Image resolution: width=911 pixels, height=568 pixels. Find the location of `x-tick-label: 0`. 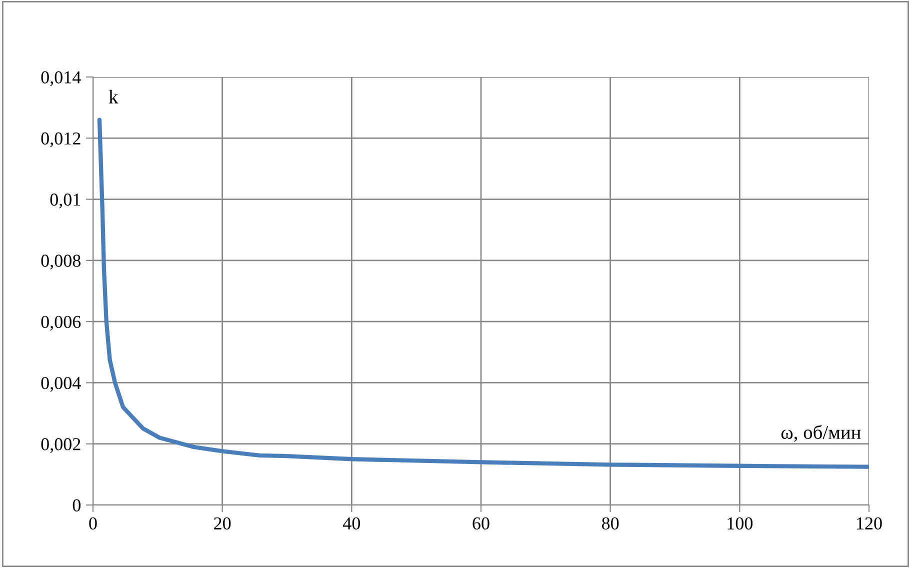

x-tick-label: 0 is located at coordinates (93, 523).